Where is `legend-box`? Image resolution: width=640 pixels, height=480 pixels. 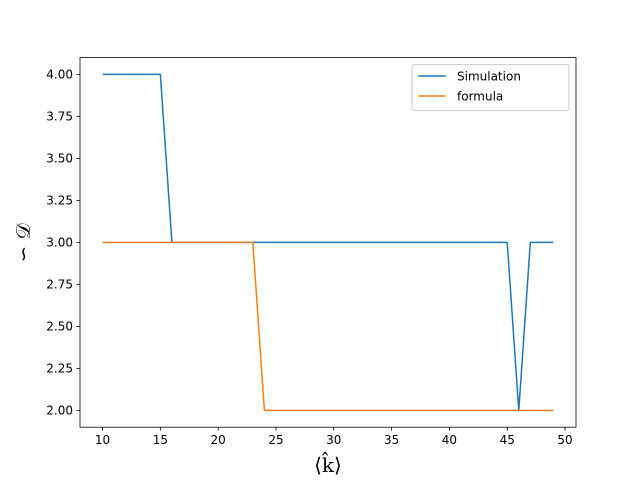 legend-box is located at coordinates (490, 88).